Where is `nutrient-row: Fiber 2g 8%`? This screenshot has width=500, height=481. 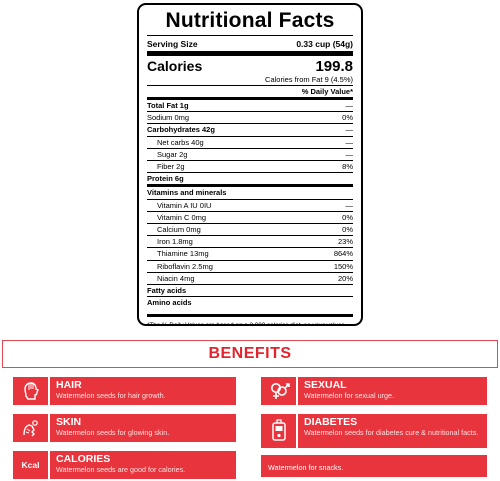 nutrient-row: Fiber 2g 8% is located at coordinates (250, 166).